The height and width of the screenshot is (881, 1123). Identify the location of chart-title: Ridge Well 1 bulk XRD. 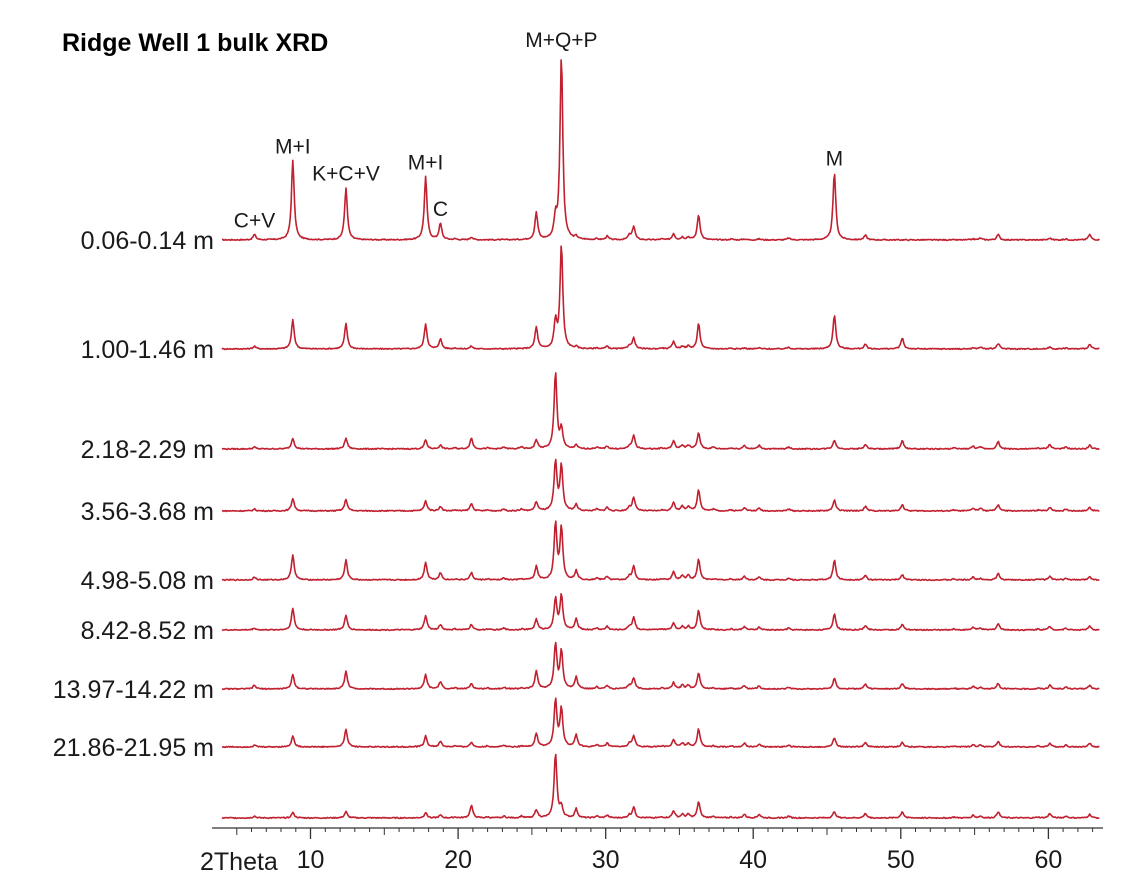
(195, 43).